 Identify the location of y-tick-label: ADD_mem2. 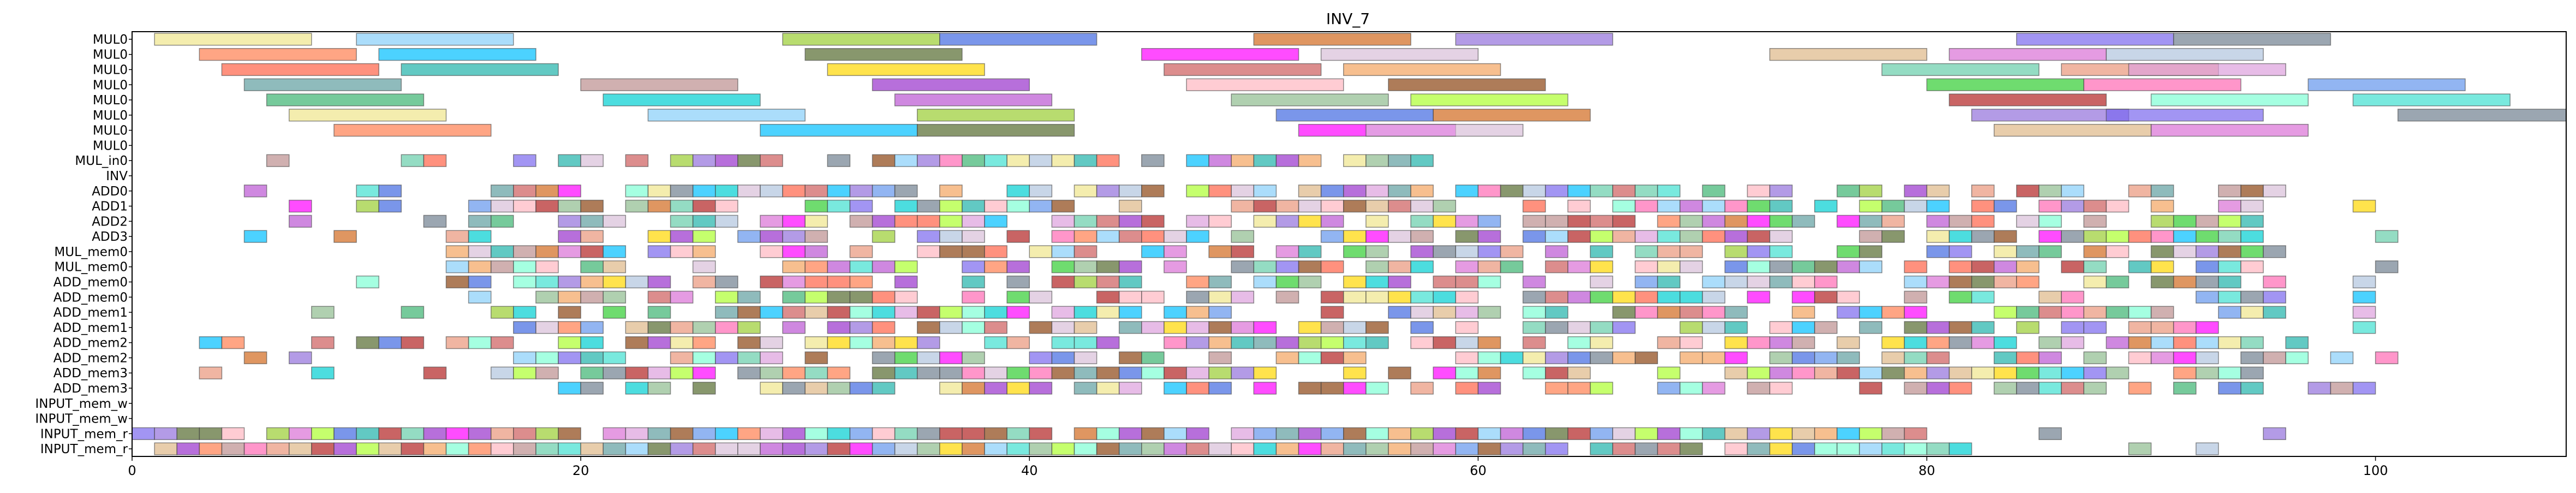
(90, 358).